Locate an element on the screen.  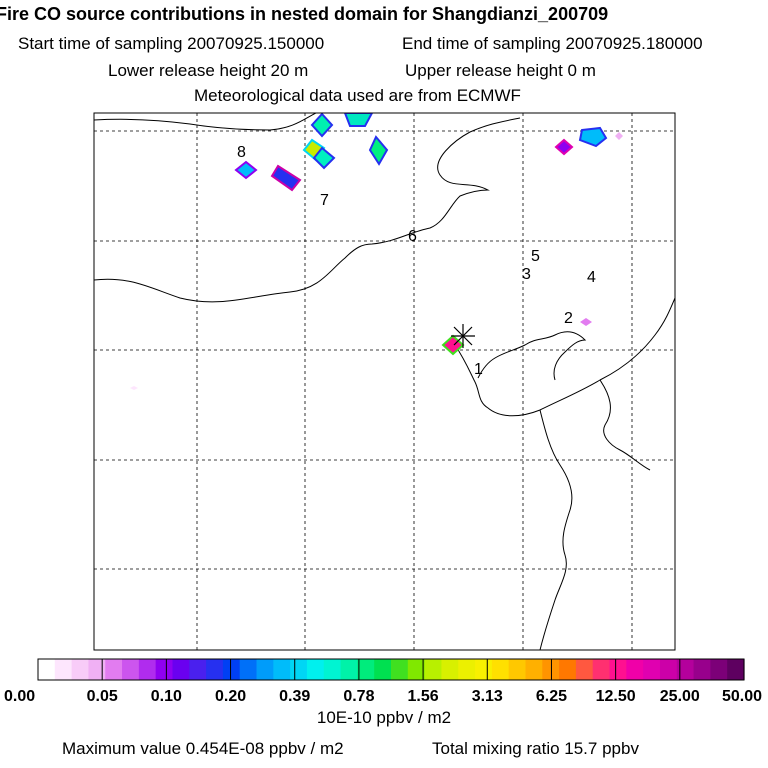
colorbar-tick-label: 6.25 is located at coordinates (551, 696).